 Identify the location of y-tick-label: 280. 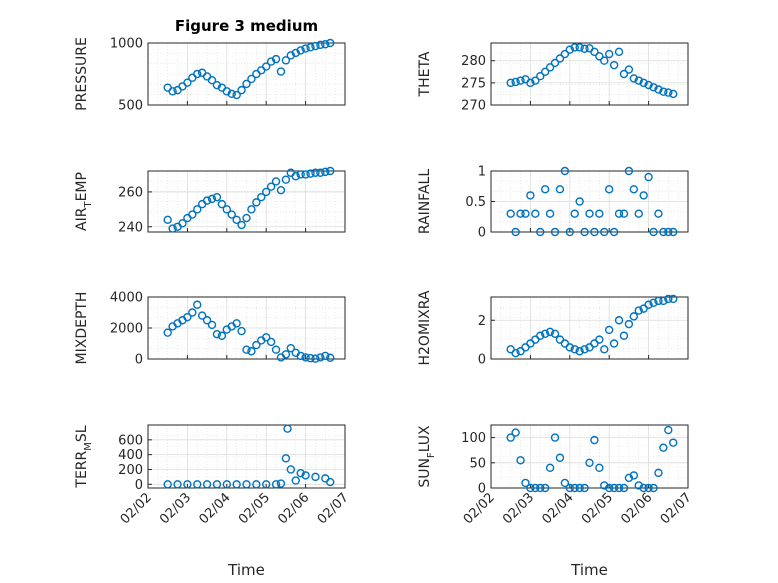
(473, 61).